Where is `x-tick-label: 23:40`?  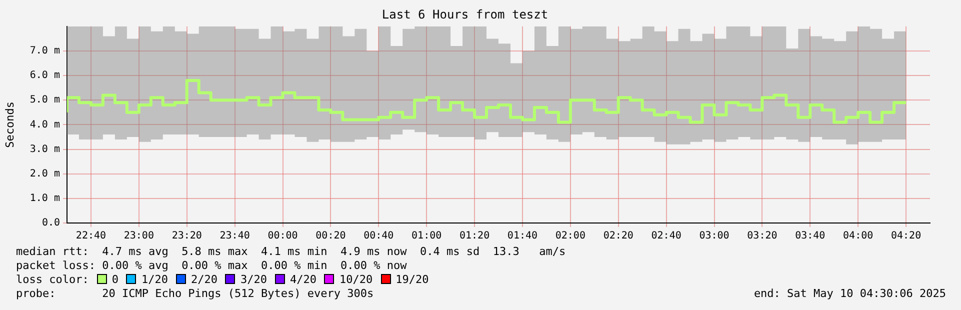 x-tick-label: 23:40 is located at coordinates (235, 236).